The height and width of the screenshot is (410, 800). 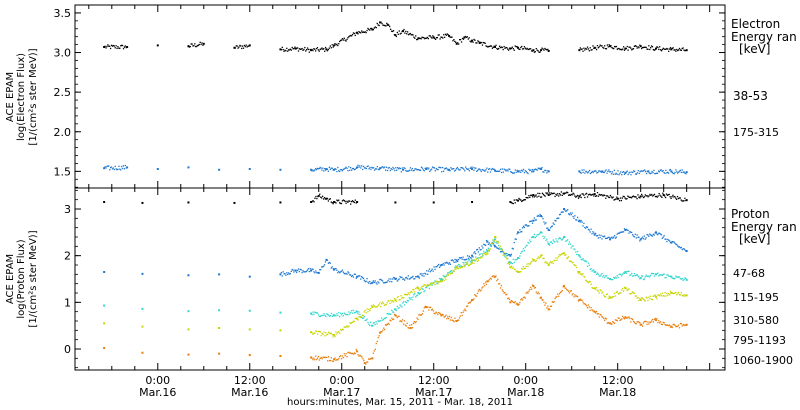 What do you see at coordinates (67, 256) in the screenshot?
I see `proton-ytick-label: 2` at bounding box center [67, 256].